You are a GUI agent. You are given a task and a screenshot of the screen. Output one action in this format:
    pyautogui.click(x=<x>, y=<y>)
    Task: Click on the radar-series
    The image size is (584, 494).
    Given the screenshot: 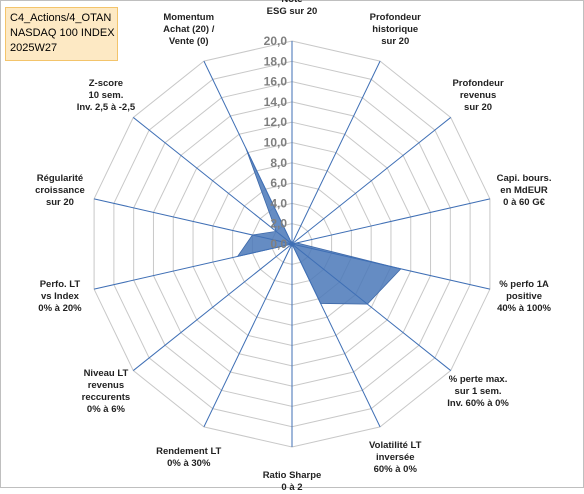 What is the action you would take?
    pyautogui.click(x=319, y=226)
    